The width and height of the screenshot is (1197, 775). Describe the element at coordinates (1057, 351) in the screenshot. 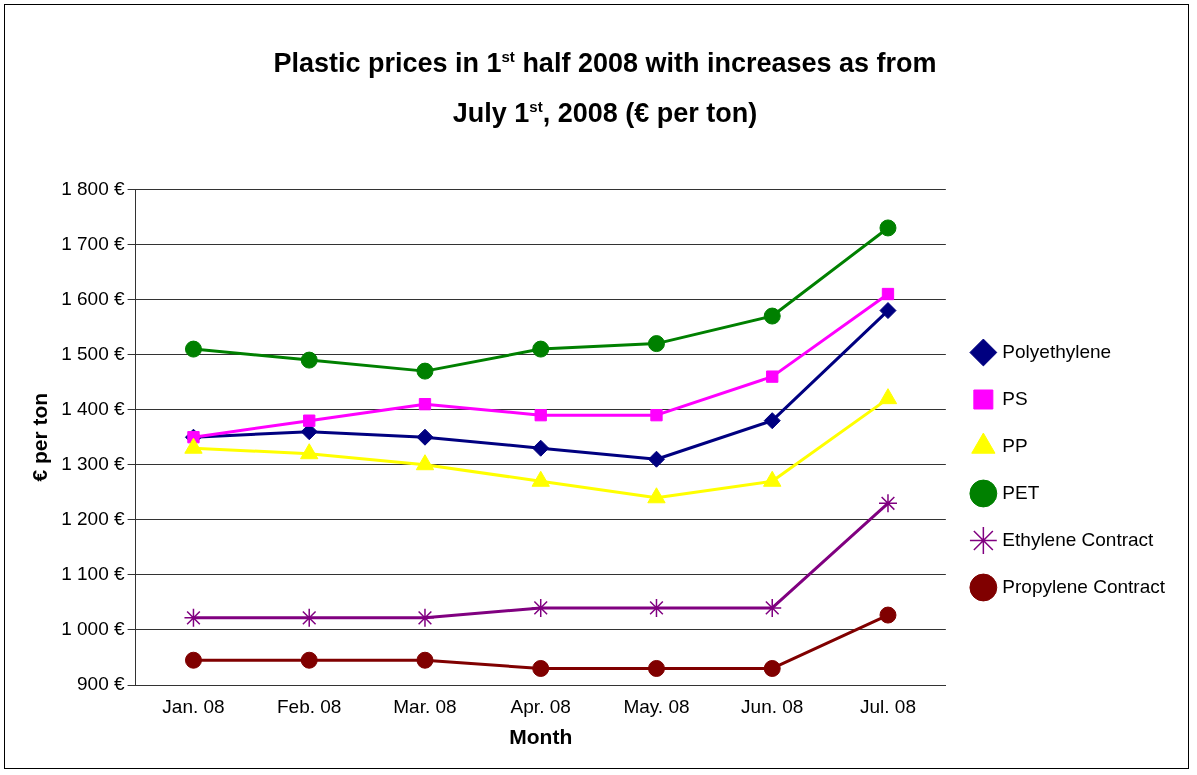

I see `legend-label: Polyethylene` at that location.